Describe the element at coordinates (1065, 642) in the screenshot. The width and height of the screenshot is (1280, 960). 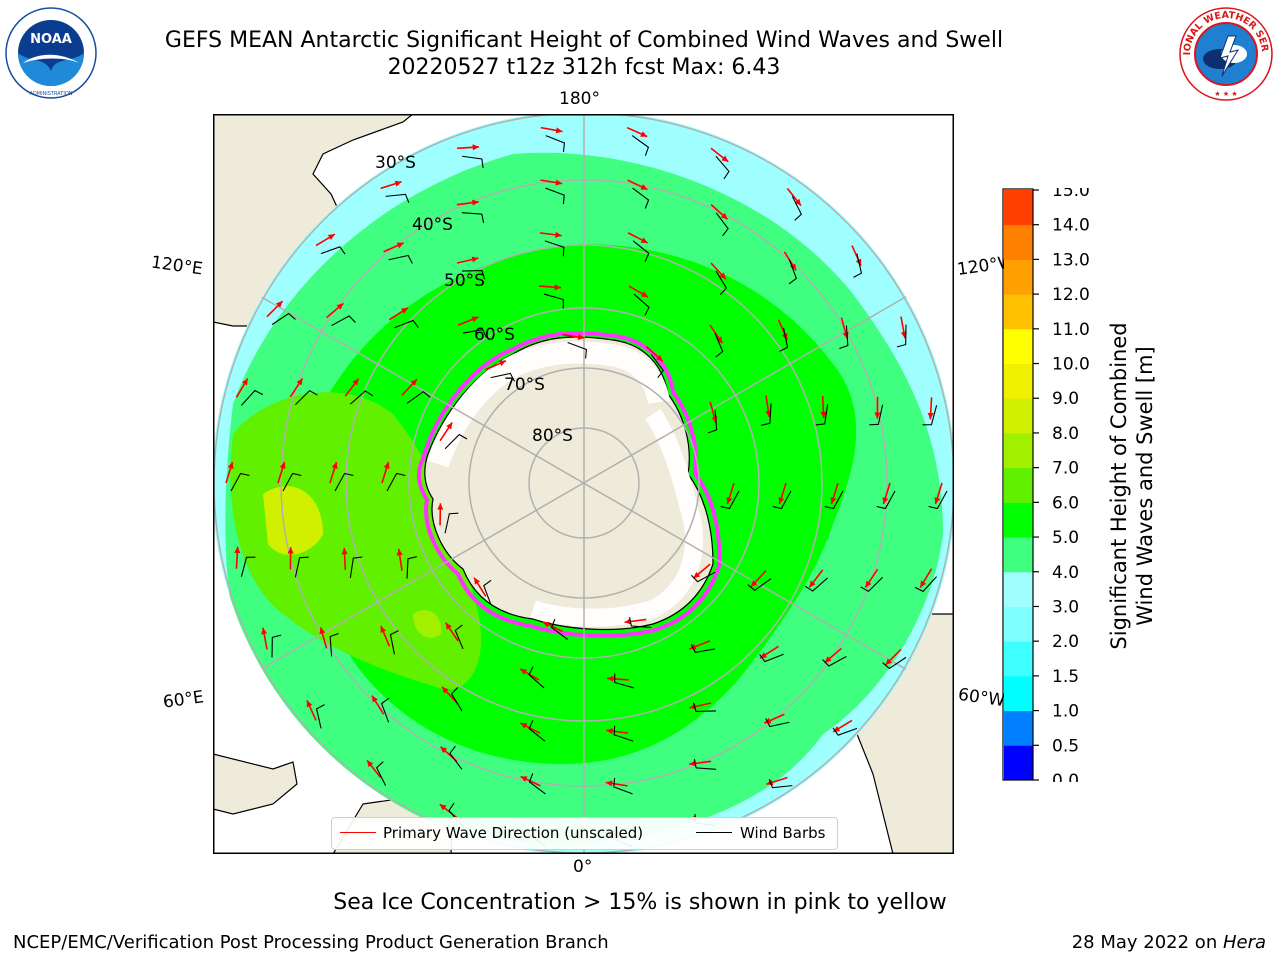
I see `colorbar-tick-label: 2.0` at that location.